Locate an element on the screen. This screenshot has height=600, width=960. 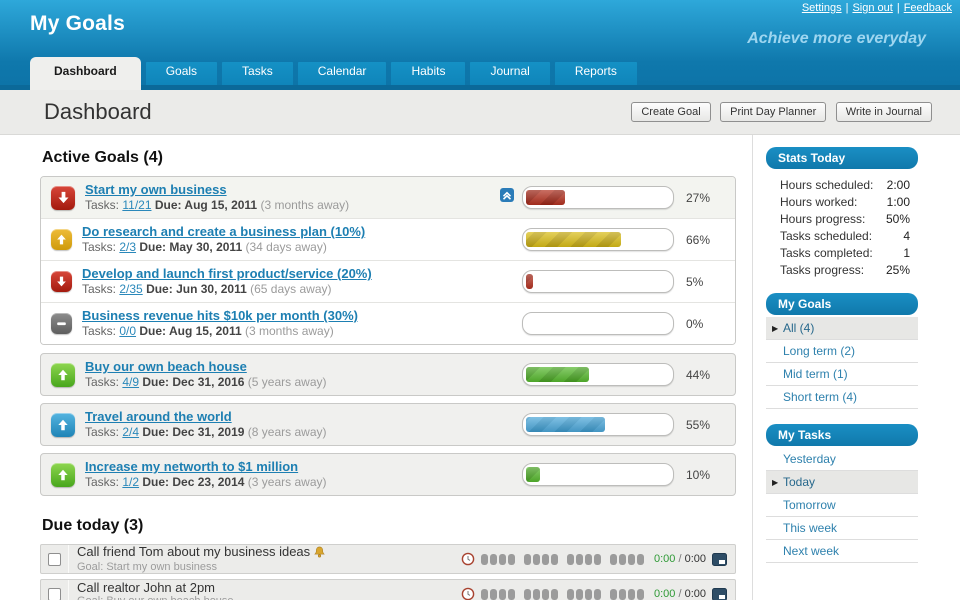
progress-percent: 44% is located at coordinates (698, 374).